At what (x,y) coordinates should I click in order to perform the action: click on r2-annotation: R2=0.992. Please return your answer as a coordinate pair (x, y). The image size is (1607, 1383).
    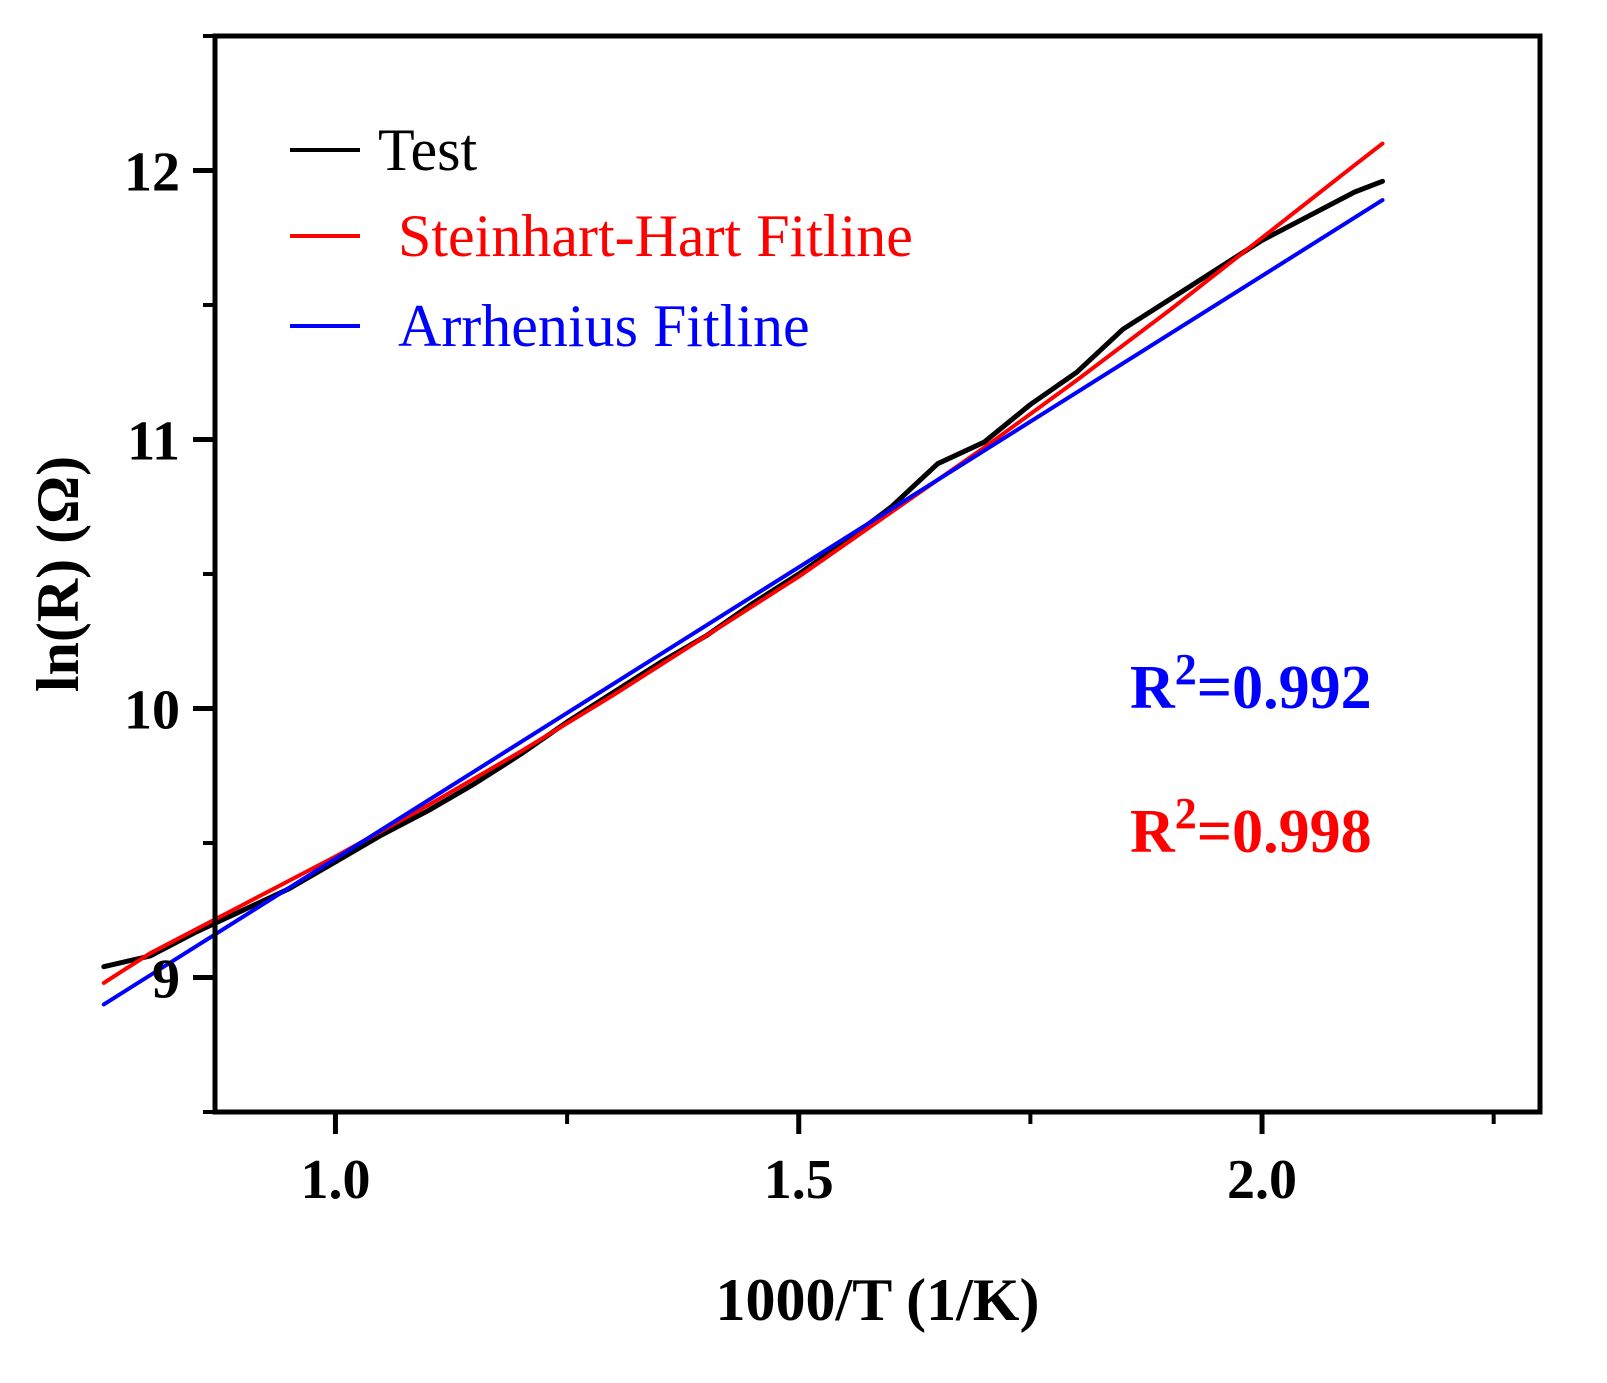
    Looking at the image, I should click on (1251, 683).